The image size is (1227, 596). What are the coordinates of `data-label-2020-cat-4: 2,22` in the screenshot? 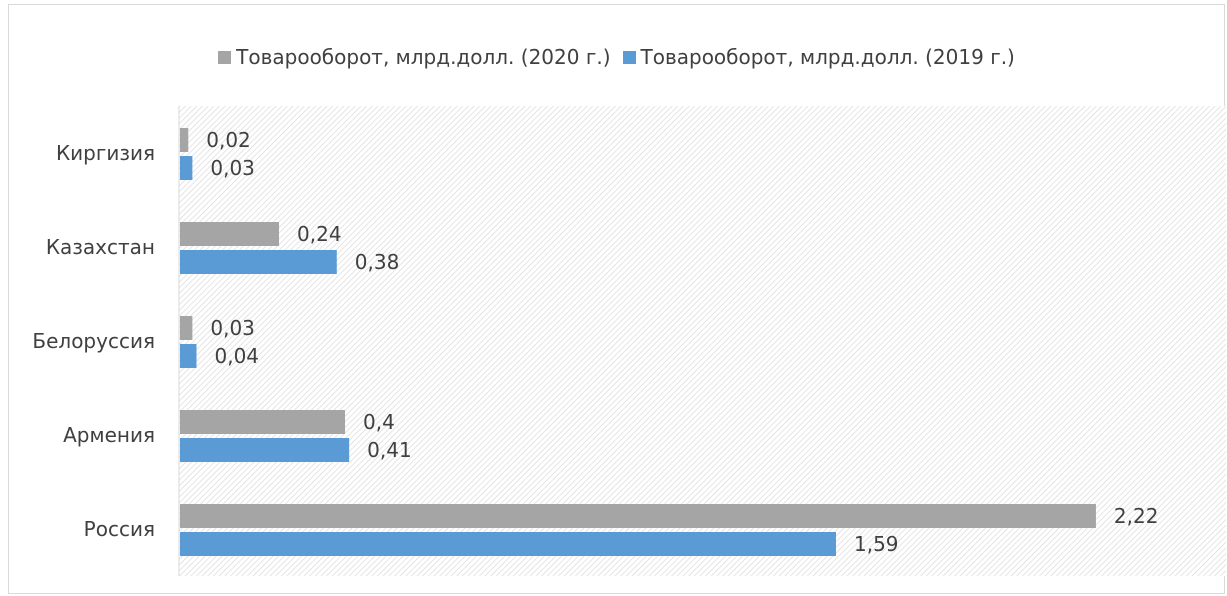 It's located at (1136, 516).